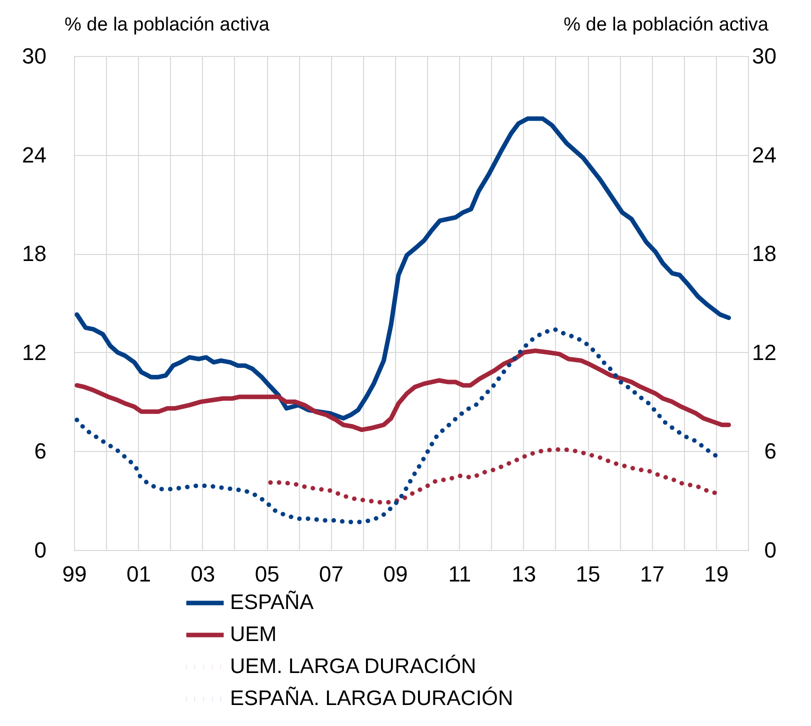 The height and width of the screenshot is (726, 811). Describe the element at coordinates (652, 574) in the screenshot. I see `x-tick-label: 17` at that location.